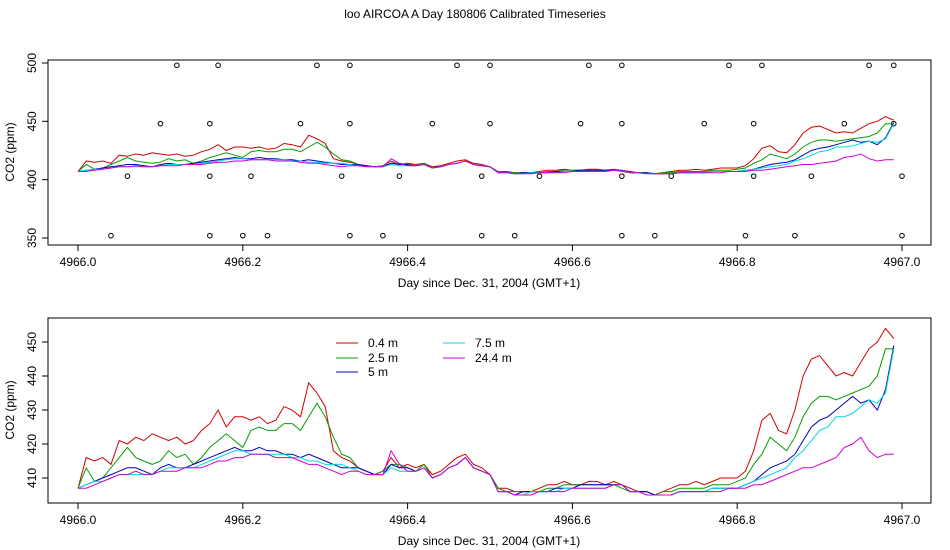 The height and width of the screenshot is (550, 950). Describe the element at coordinates (424, 357) in the screenshot. I see `legend: 0.4 m 7.5 m 2.5 m 24.4 m 5 m` at that location.